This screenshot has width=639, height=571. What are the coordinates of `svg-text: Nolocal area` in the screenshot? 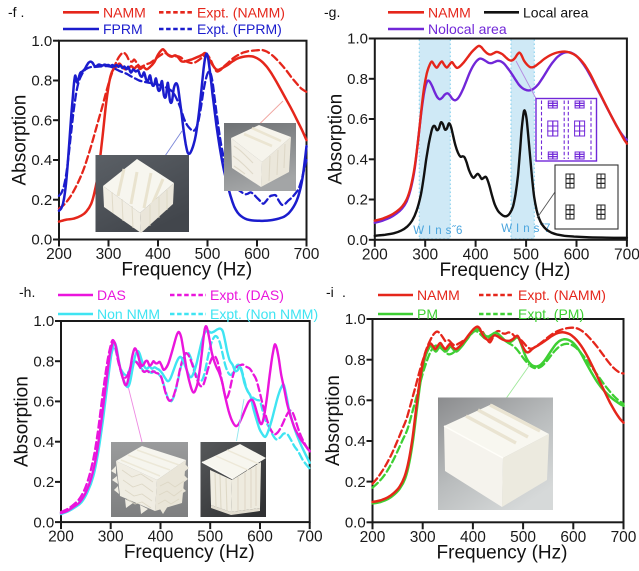 It's located at (467, 29).